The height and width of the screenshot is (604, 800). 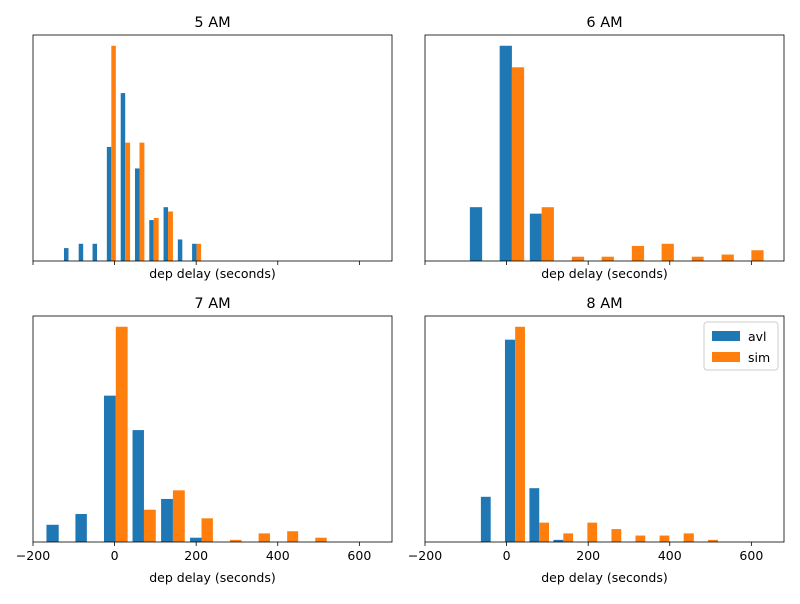 I want to click on subplot-title: 5 AM, so click(x=212, y=23).